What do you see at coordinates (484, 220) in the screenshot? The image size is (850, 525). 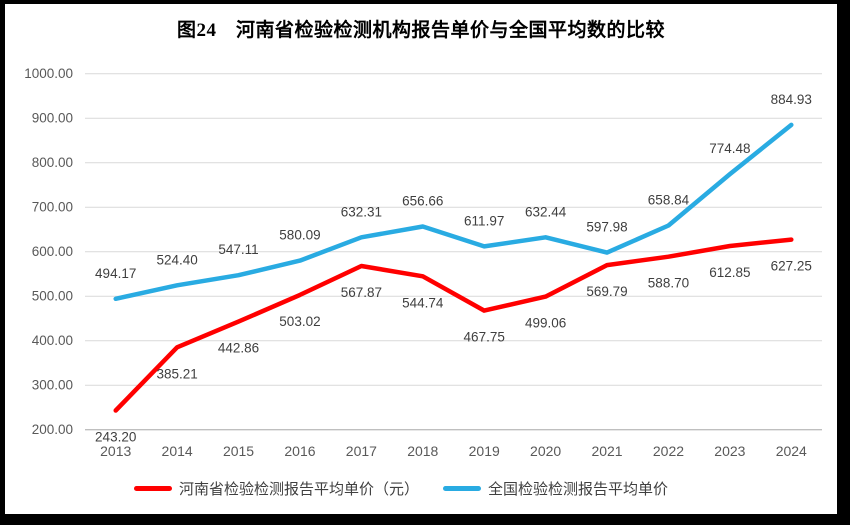 I see `data-label-series-1: 611.97` at bounding box center [484, 220].